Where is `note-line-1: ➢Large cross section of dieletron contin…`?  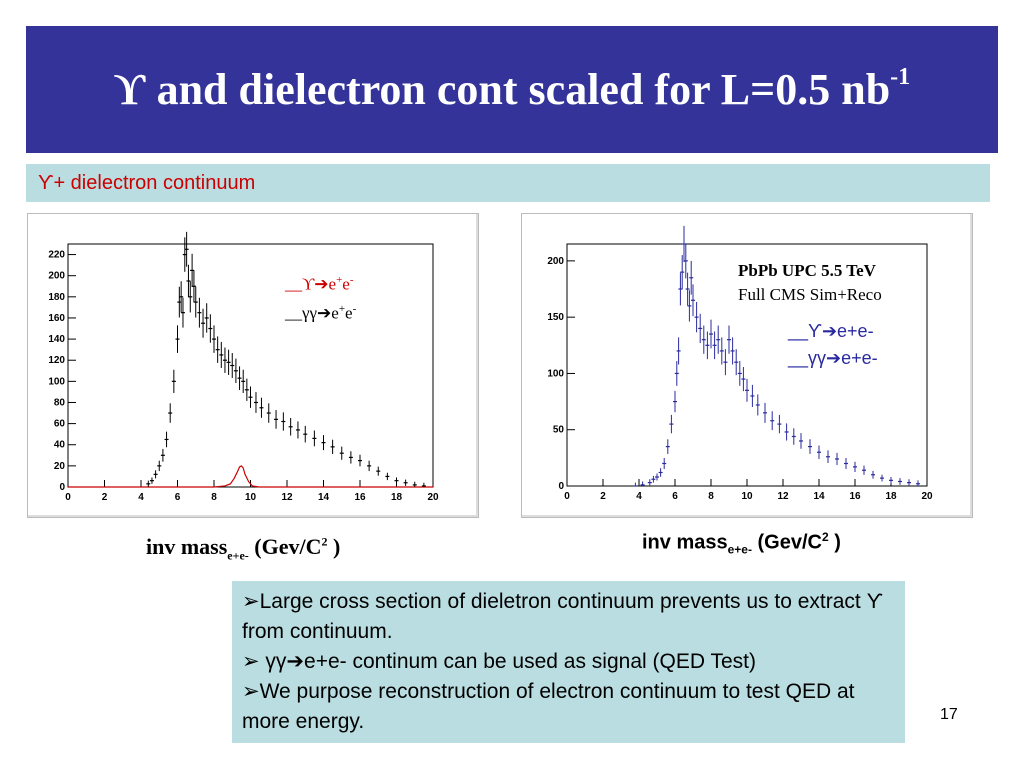
note-line-1: ➢Large cross section of dieletron contin… is located at coordinates (562, 616).